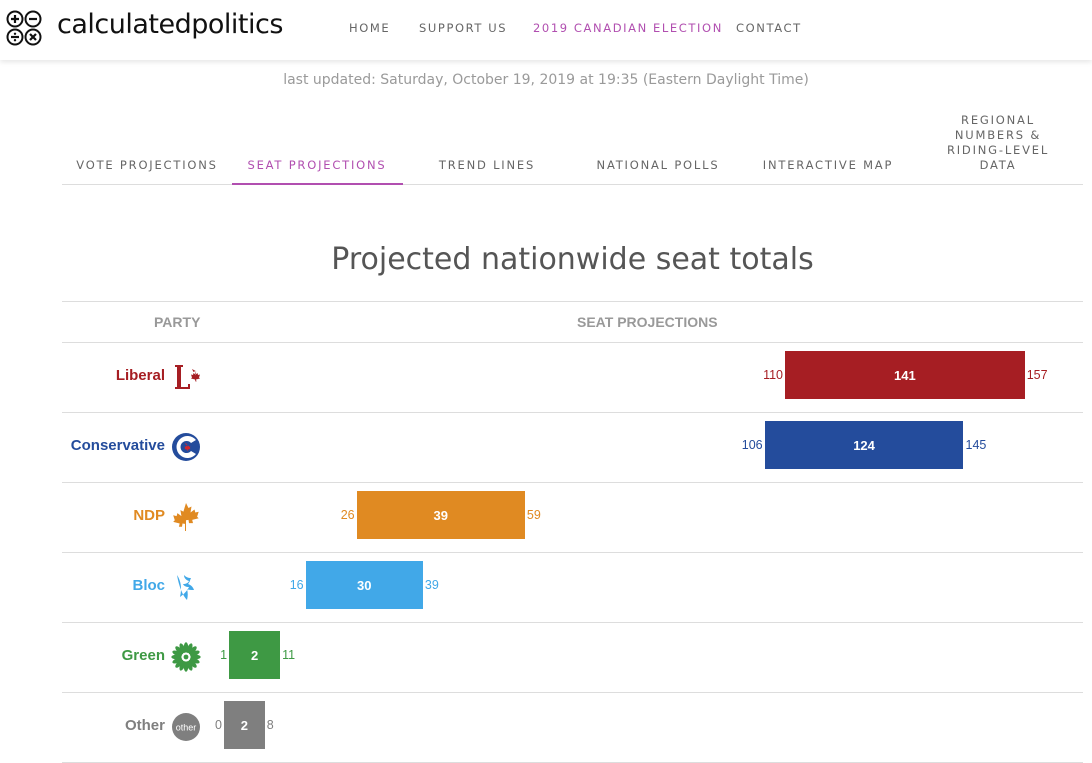 The height and width of the screenshot is (763, 1092). I want to click on seat-projections-column-header: SEAT PROJECTIONS, so click(647, 322).